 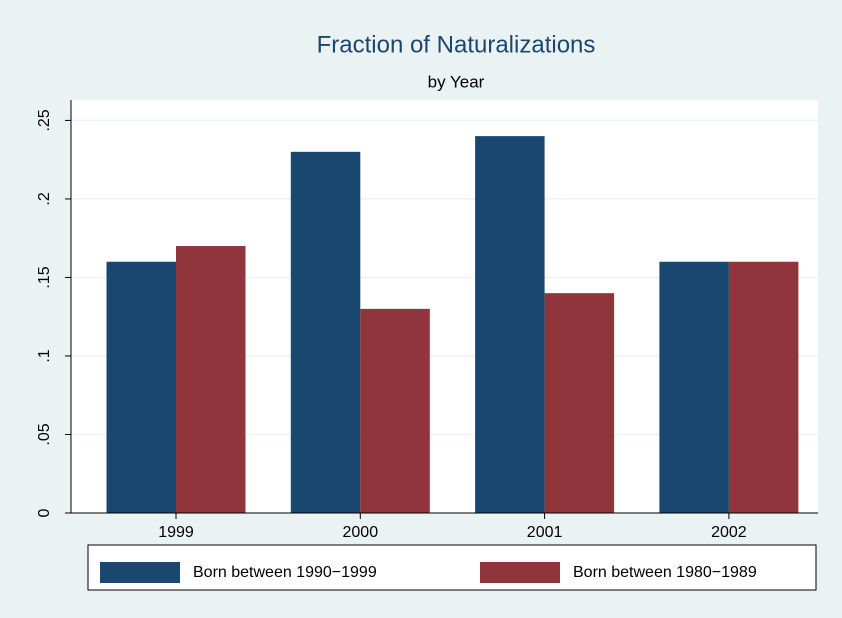 What do you see at coordinates (44, 512) in the screenshot?
I see `y-tick-label: 0` at bounding box center [44, 512].